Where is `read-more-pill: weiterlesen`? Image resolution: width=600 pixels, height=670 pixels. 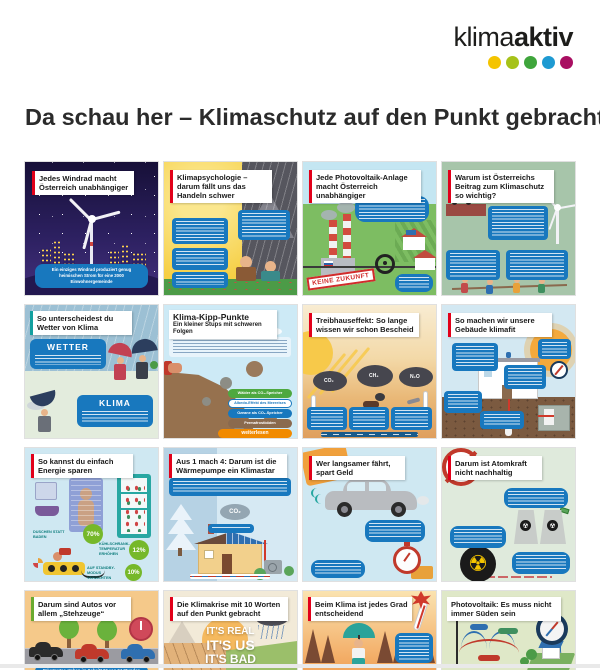 read-more-pill: weiterlesen is located at coordinates (255, 433).